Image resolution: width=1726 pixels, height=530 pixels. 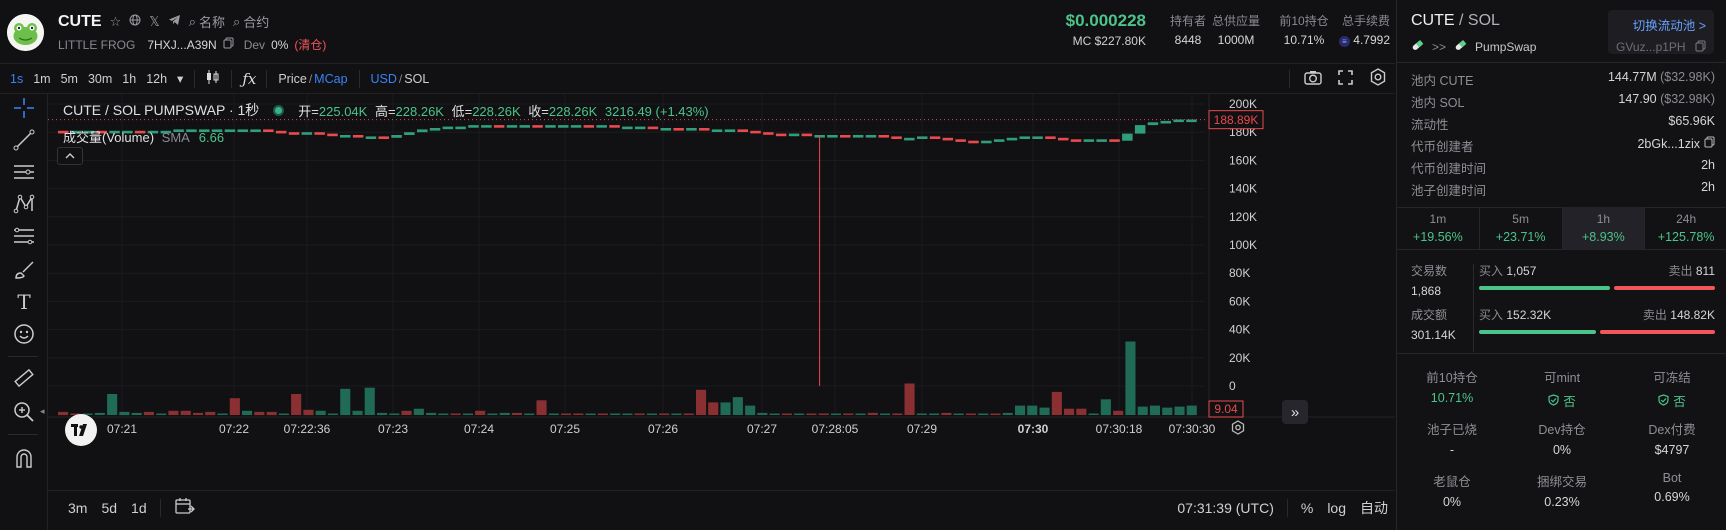 I want to click on magnet-tool-icon, so click(x=24, y=458).